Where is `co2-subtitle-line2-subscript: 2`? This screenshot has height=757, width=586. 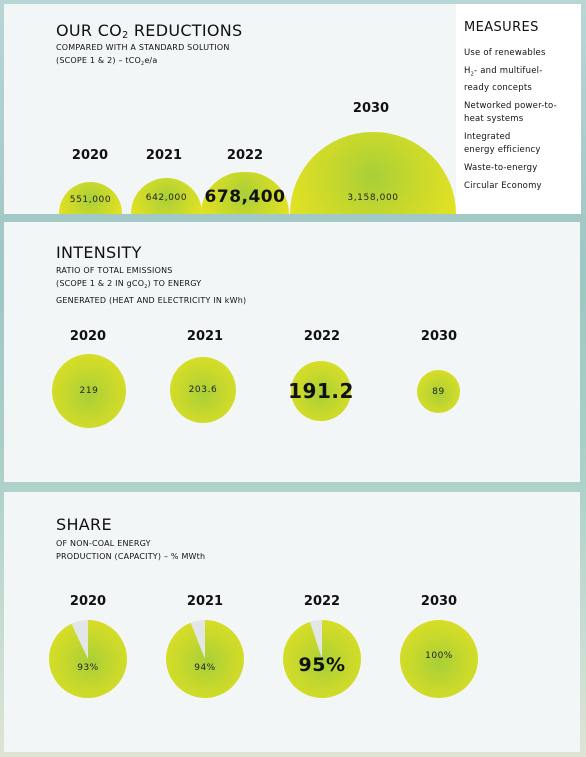 co2-subtitle-line2-subscript: 2 is located at coordinates (143, 64).